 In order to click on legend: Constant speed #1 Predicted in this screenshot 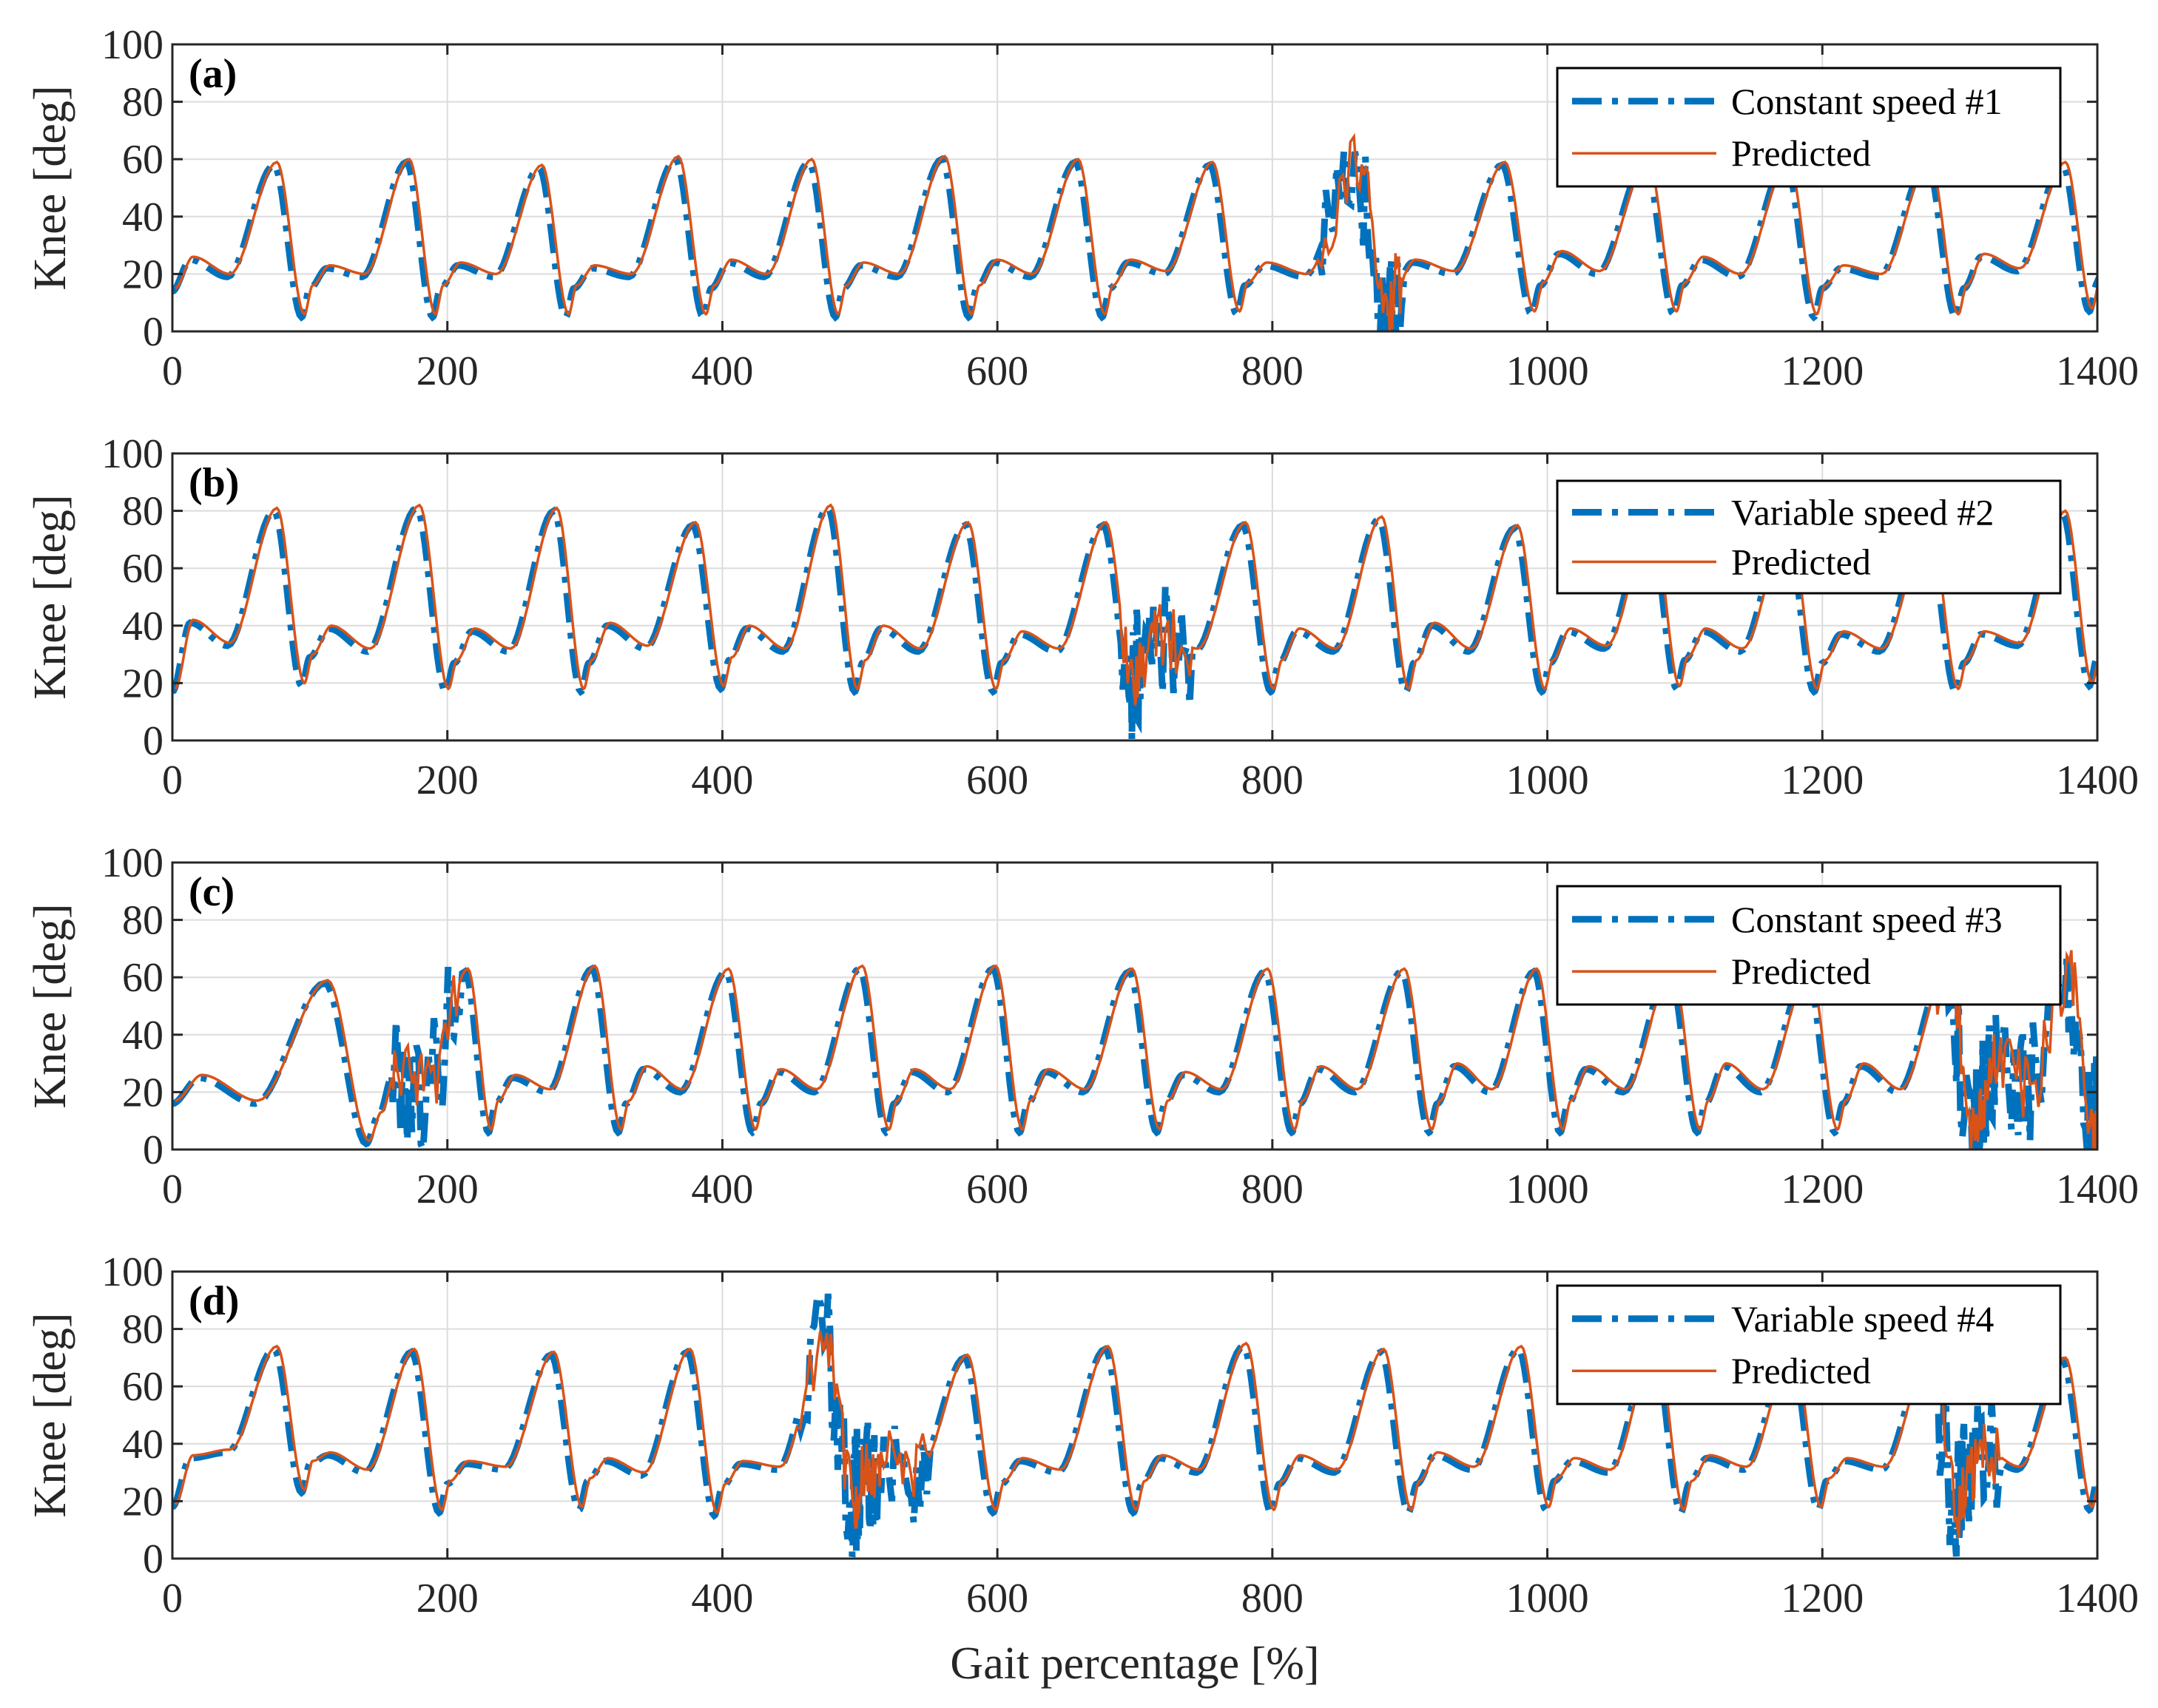, I will do `click(1809, 127)`.